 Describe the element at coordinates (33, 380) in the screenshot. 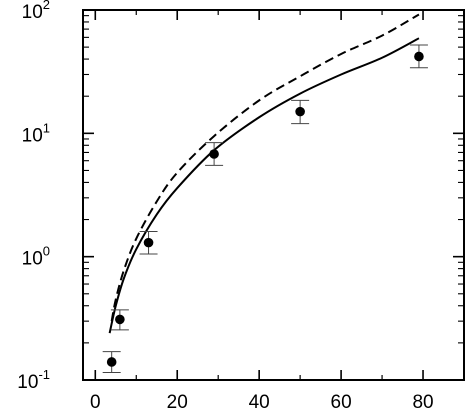

I see `y-tick-label: 10⁻¹` at that location.